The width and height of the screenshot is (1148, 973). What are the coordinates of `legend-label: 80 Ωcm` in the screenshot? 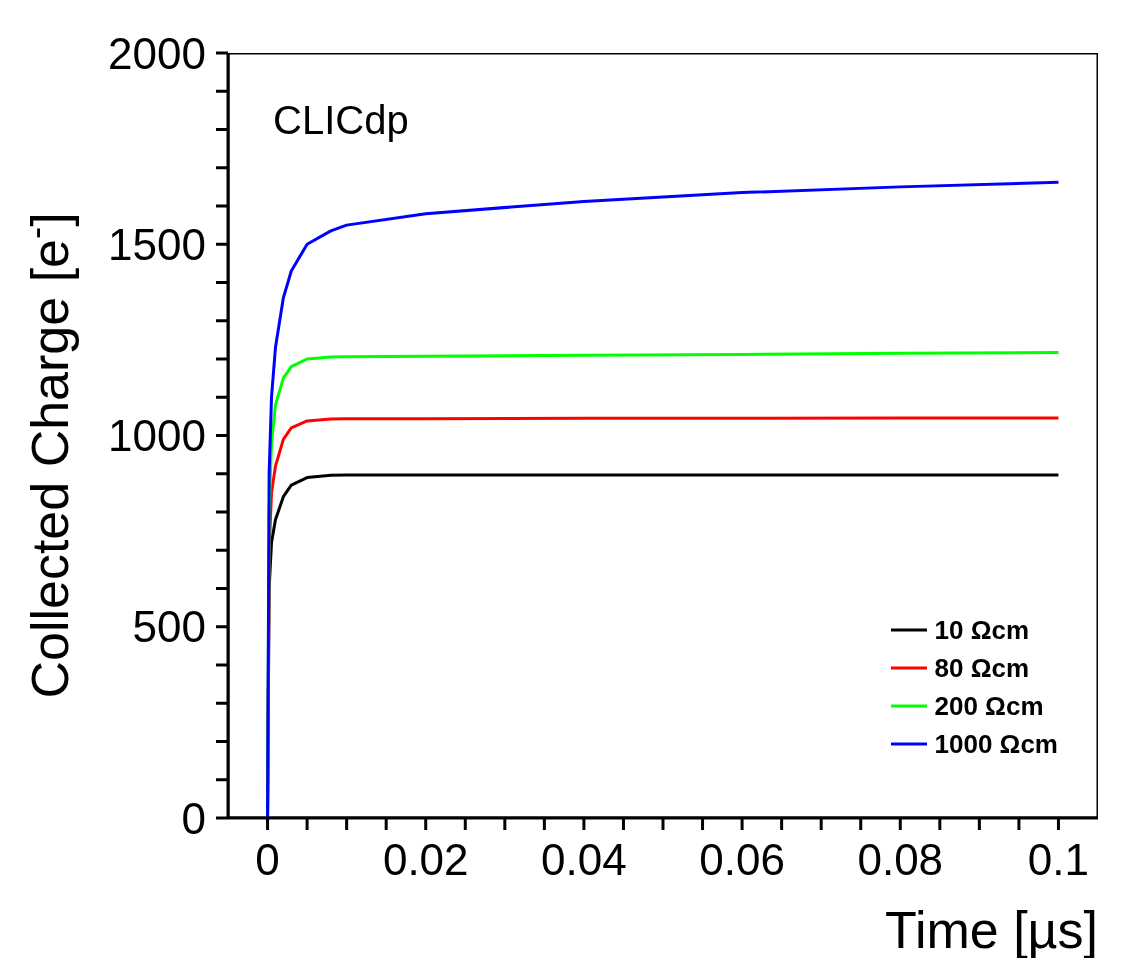 It's located at (982, 668).